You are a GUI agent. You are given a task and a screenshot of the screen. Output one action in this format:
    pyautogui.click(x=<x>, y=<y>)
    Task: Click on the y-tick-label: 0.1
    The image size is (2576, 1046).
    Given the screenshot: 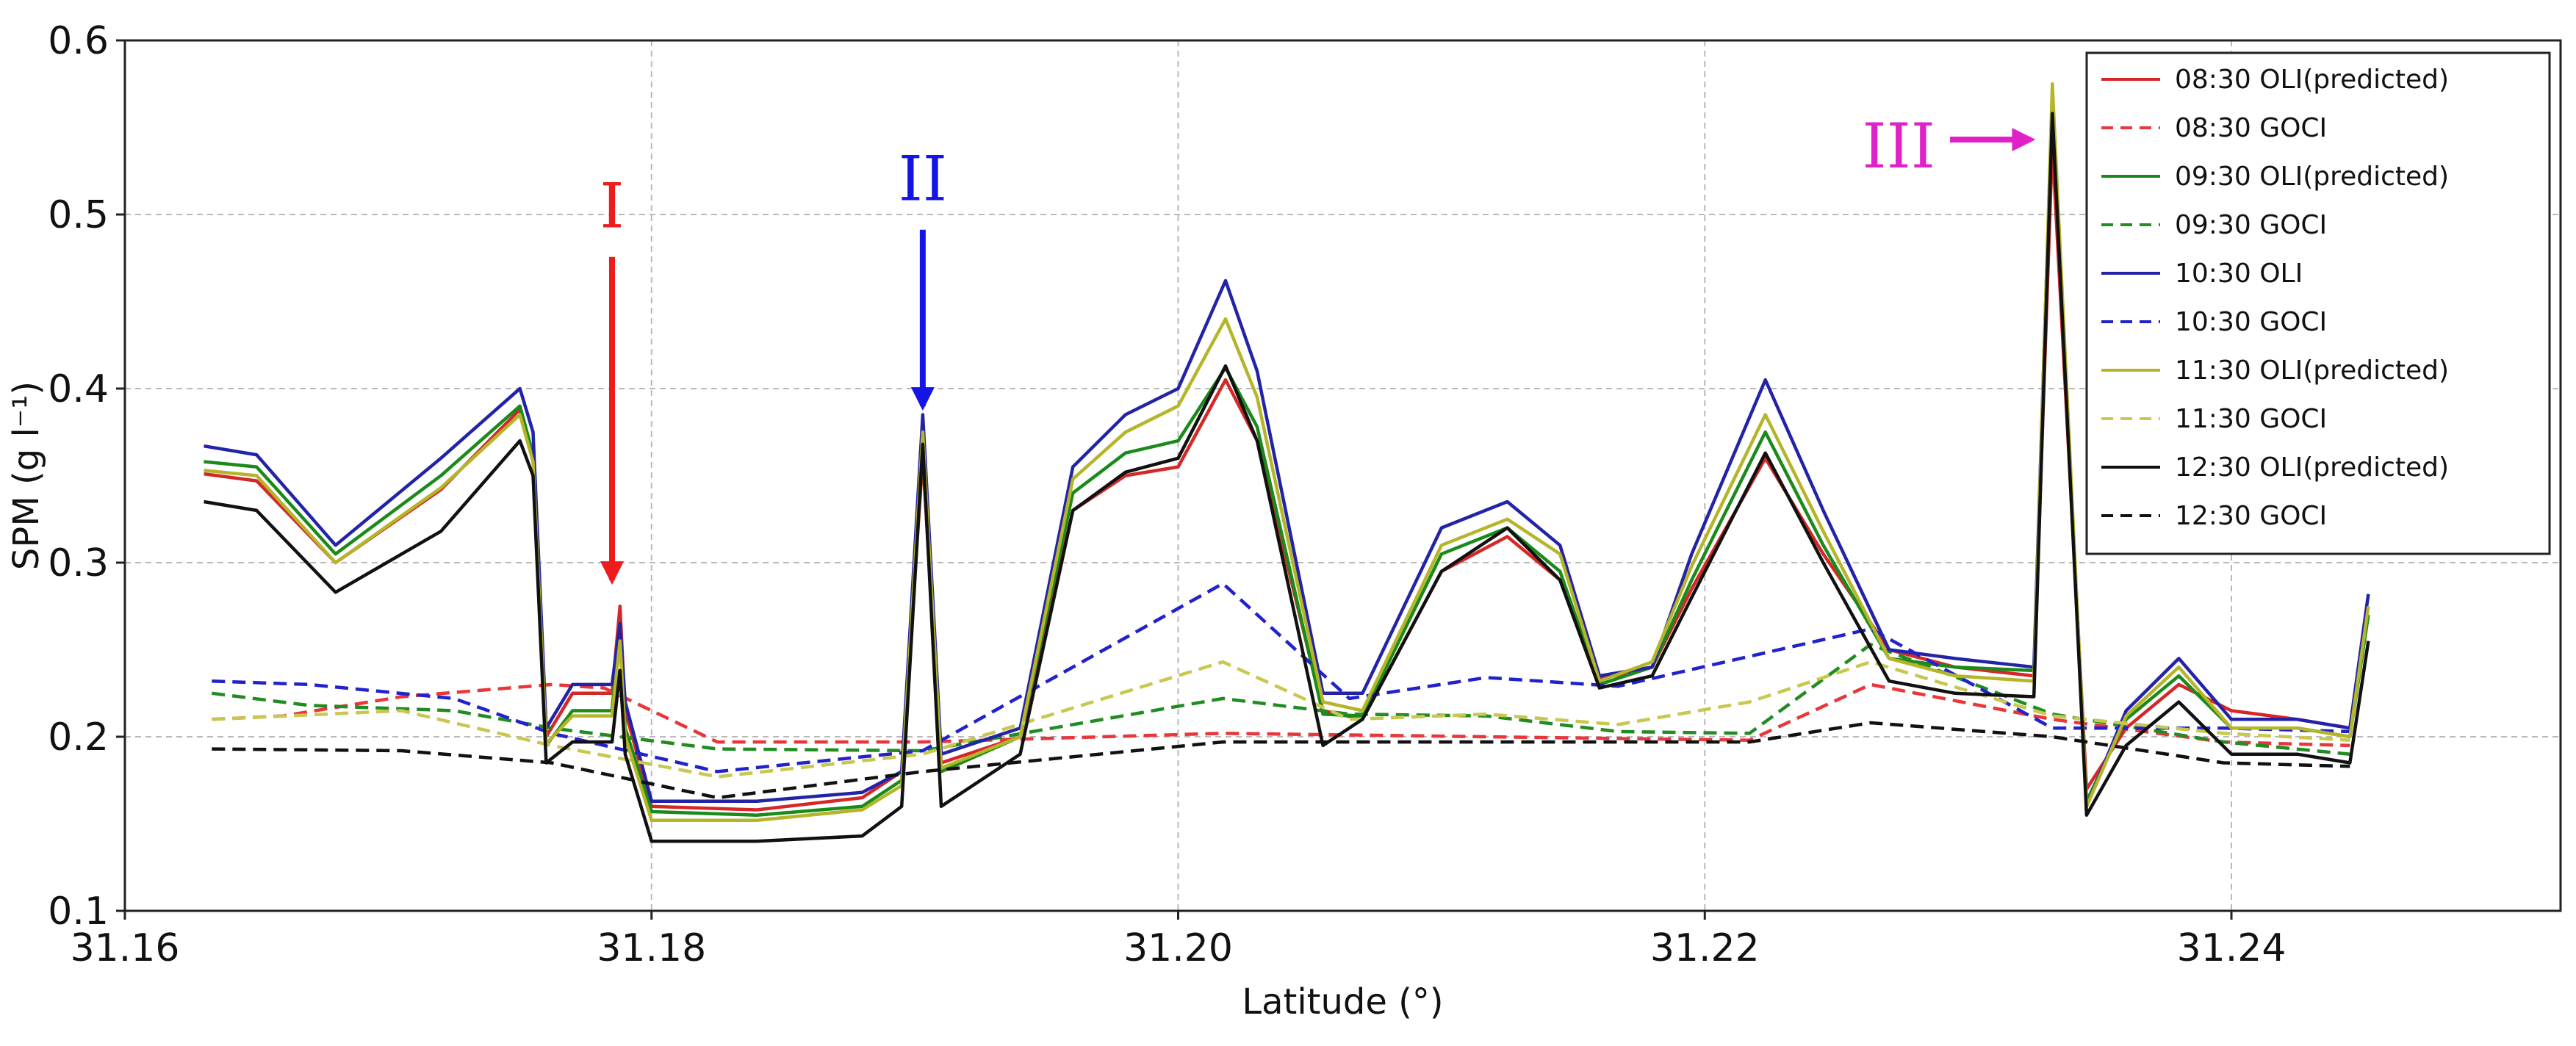 What is the action you would take?
    pyautogui.click(x=78, y=912)
    